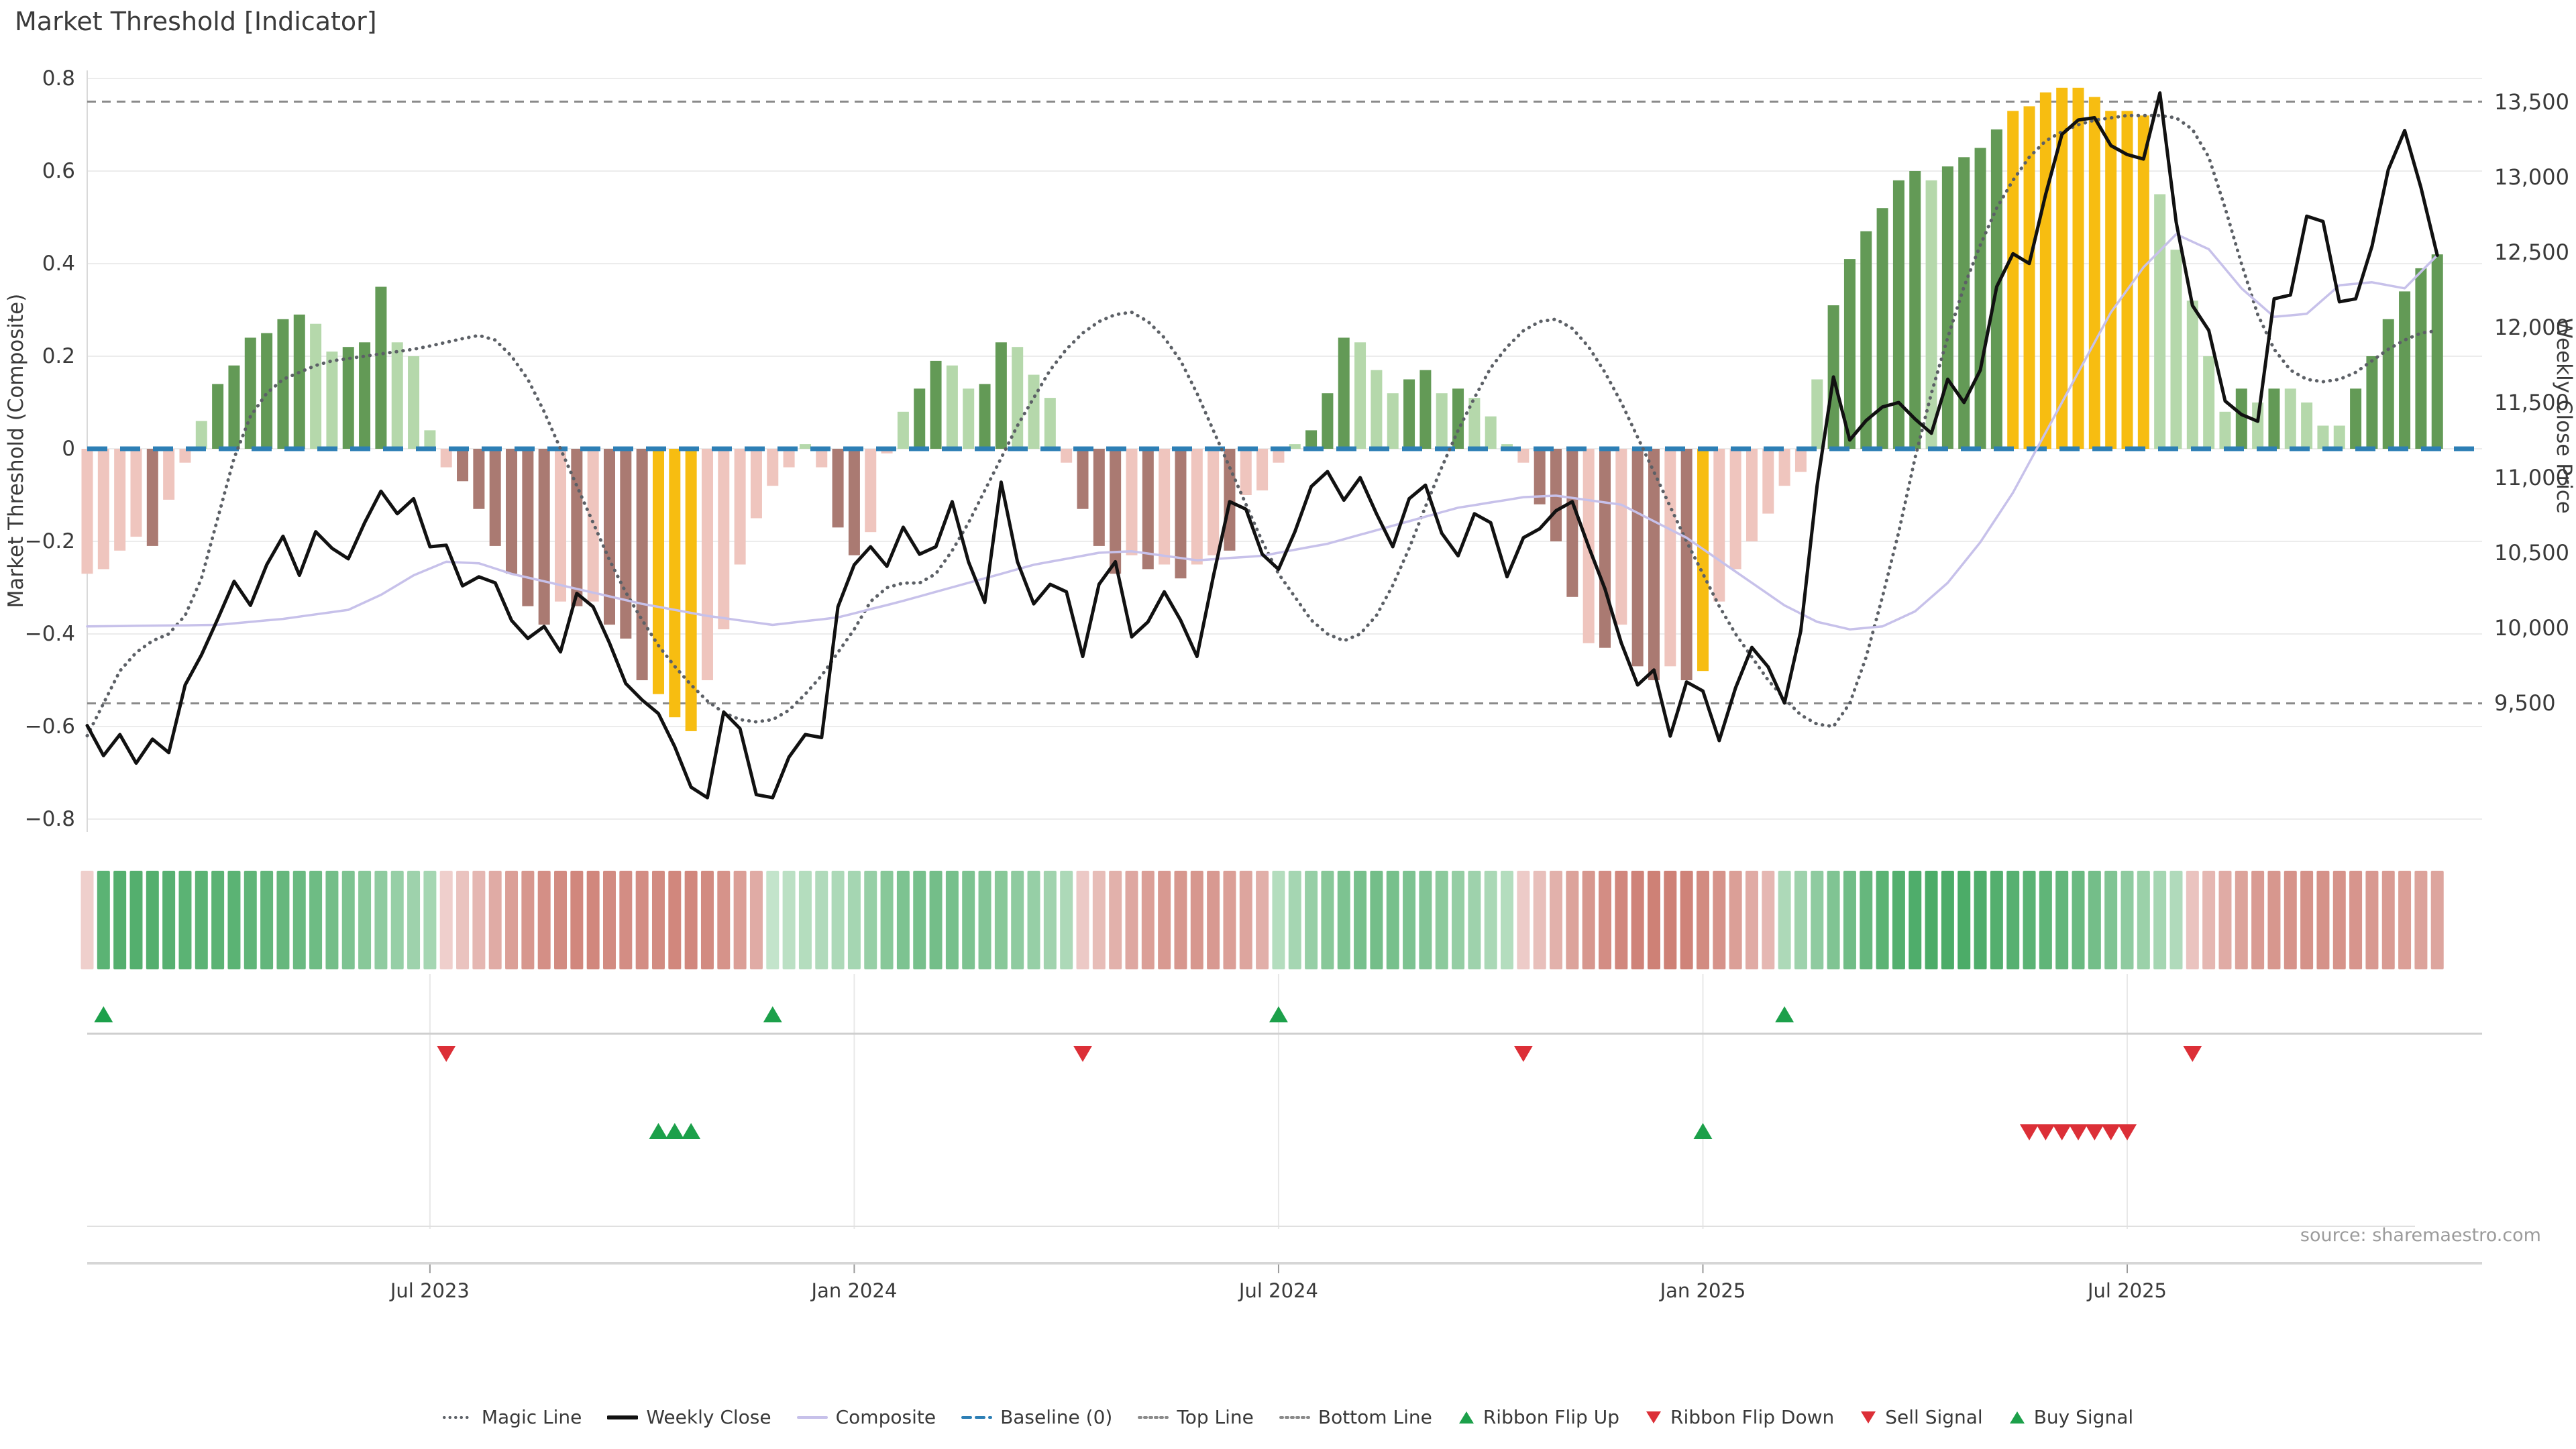  I want to click on legend-label: Buy Signal, so click(2083, 1417).